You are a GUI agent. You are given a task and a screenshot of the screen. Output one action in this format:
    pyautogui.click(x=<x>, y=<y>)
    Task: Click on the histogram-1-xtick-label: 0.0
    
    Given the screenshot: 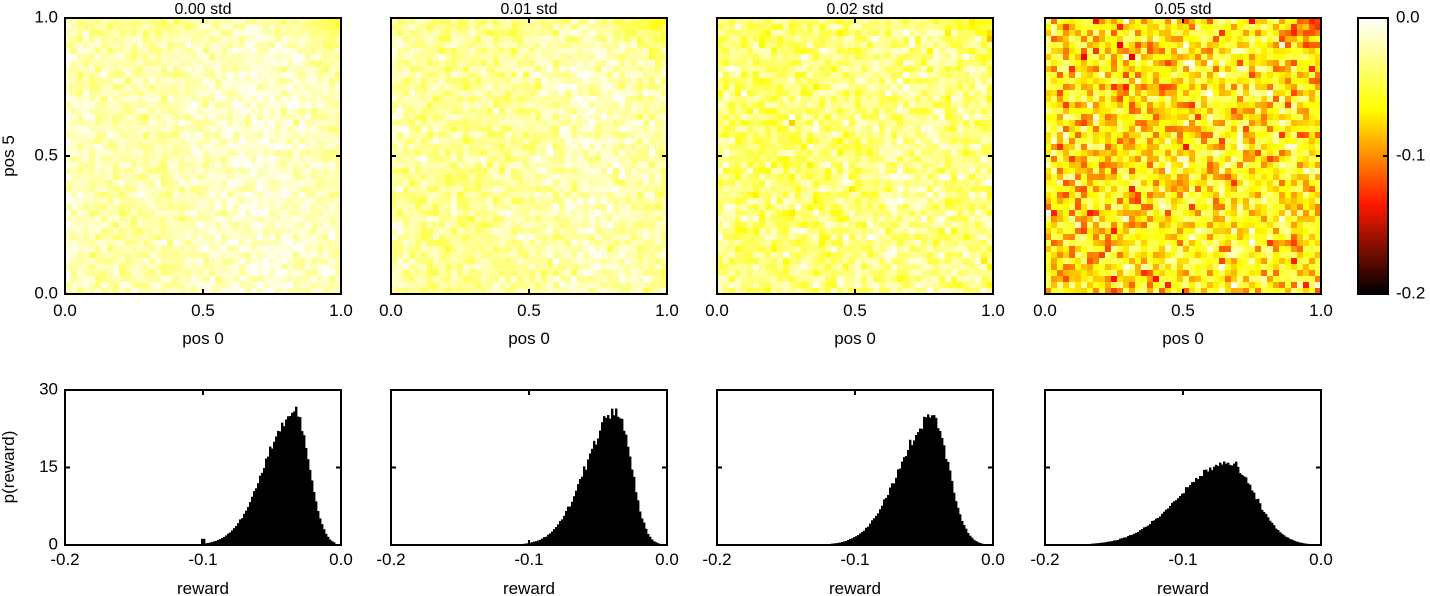 What is the action you would take?
    pyautogui.click(x=667, y=559)
    